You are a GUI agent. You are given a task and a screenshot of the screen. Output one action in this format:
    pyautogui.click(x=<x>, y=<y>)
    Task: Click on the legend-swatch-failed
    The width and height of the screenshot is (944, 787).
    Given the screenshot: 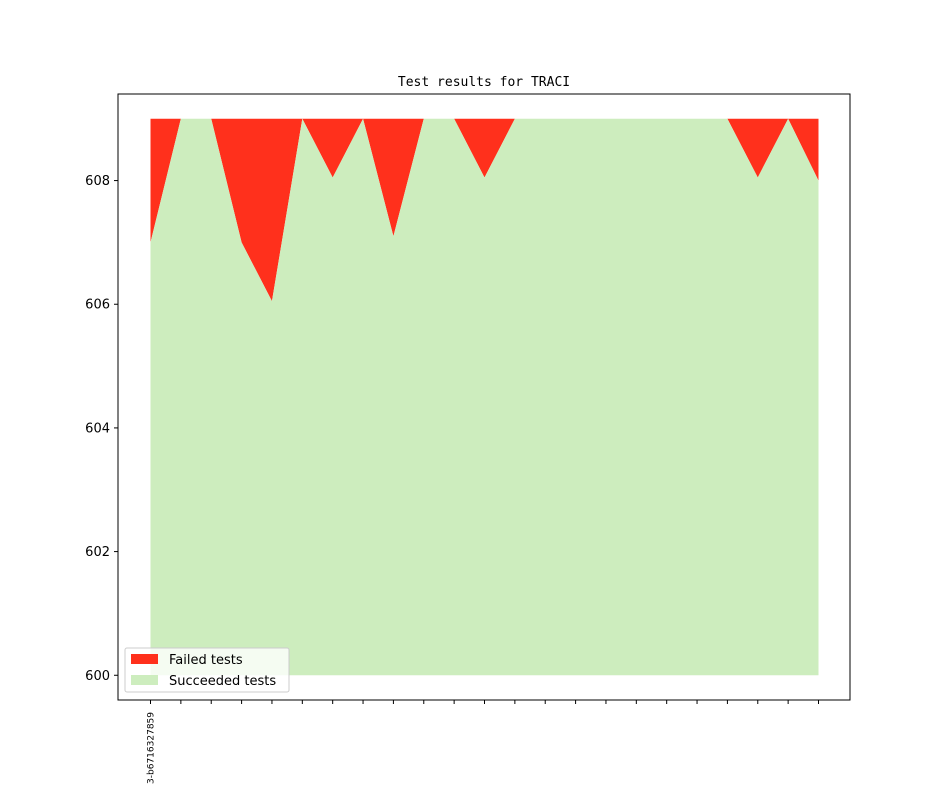 What is the action you would take?
    pyautogui.click(x=144, y=659)
    